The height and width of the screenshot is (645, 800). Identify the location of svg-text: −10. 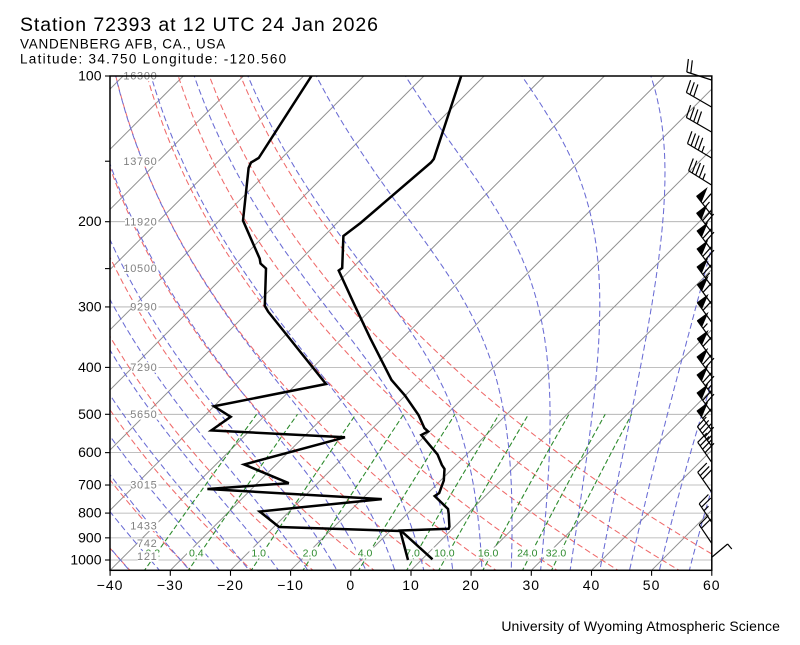
(290, 585).